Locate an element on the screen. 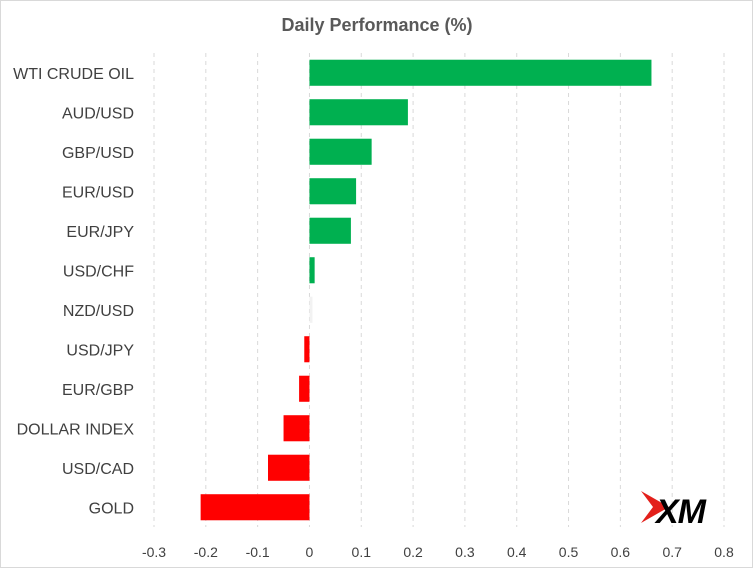 The height and width of the screenshot is (568, 753). category-label: DOLLAR INDEX is located at coordinates (76, 429).